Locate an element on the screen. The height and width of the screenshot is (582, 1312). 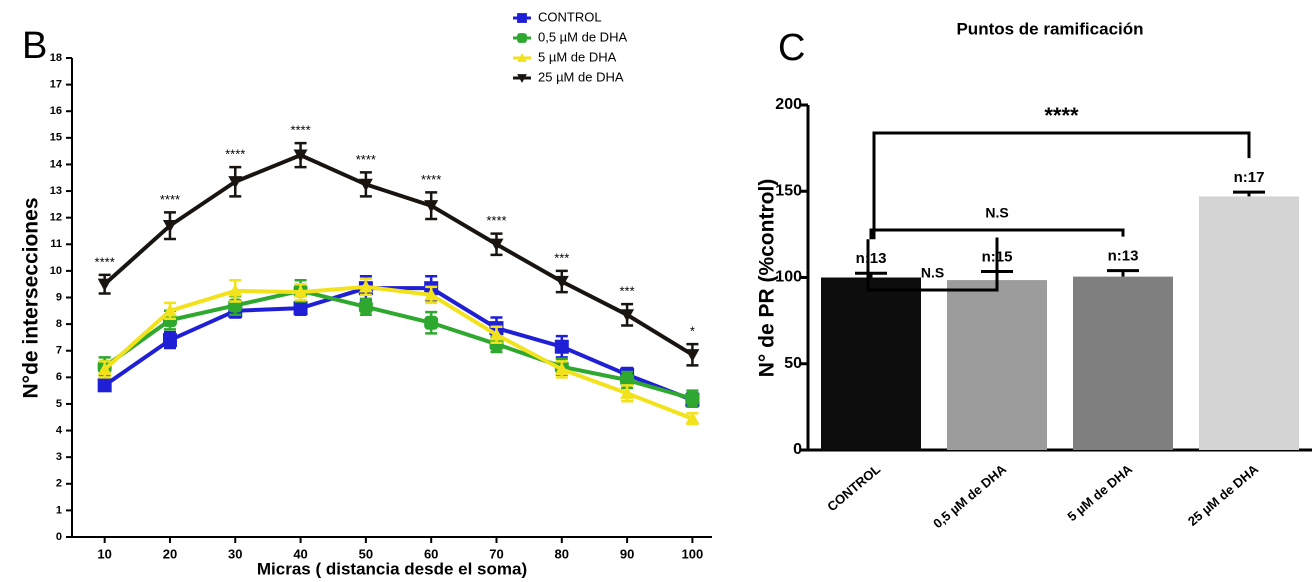
y-axis-label: N° de PR (%control) is located at coordinates (767, 278).